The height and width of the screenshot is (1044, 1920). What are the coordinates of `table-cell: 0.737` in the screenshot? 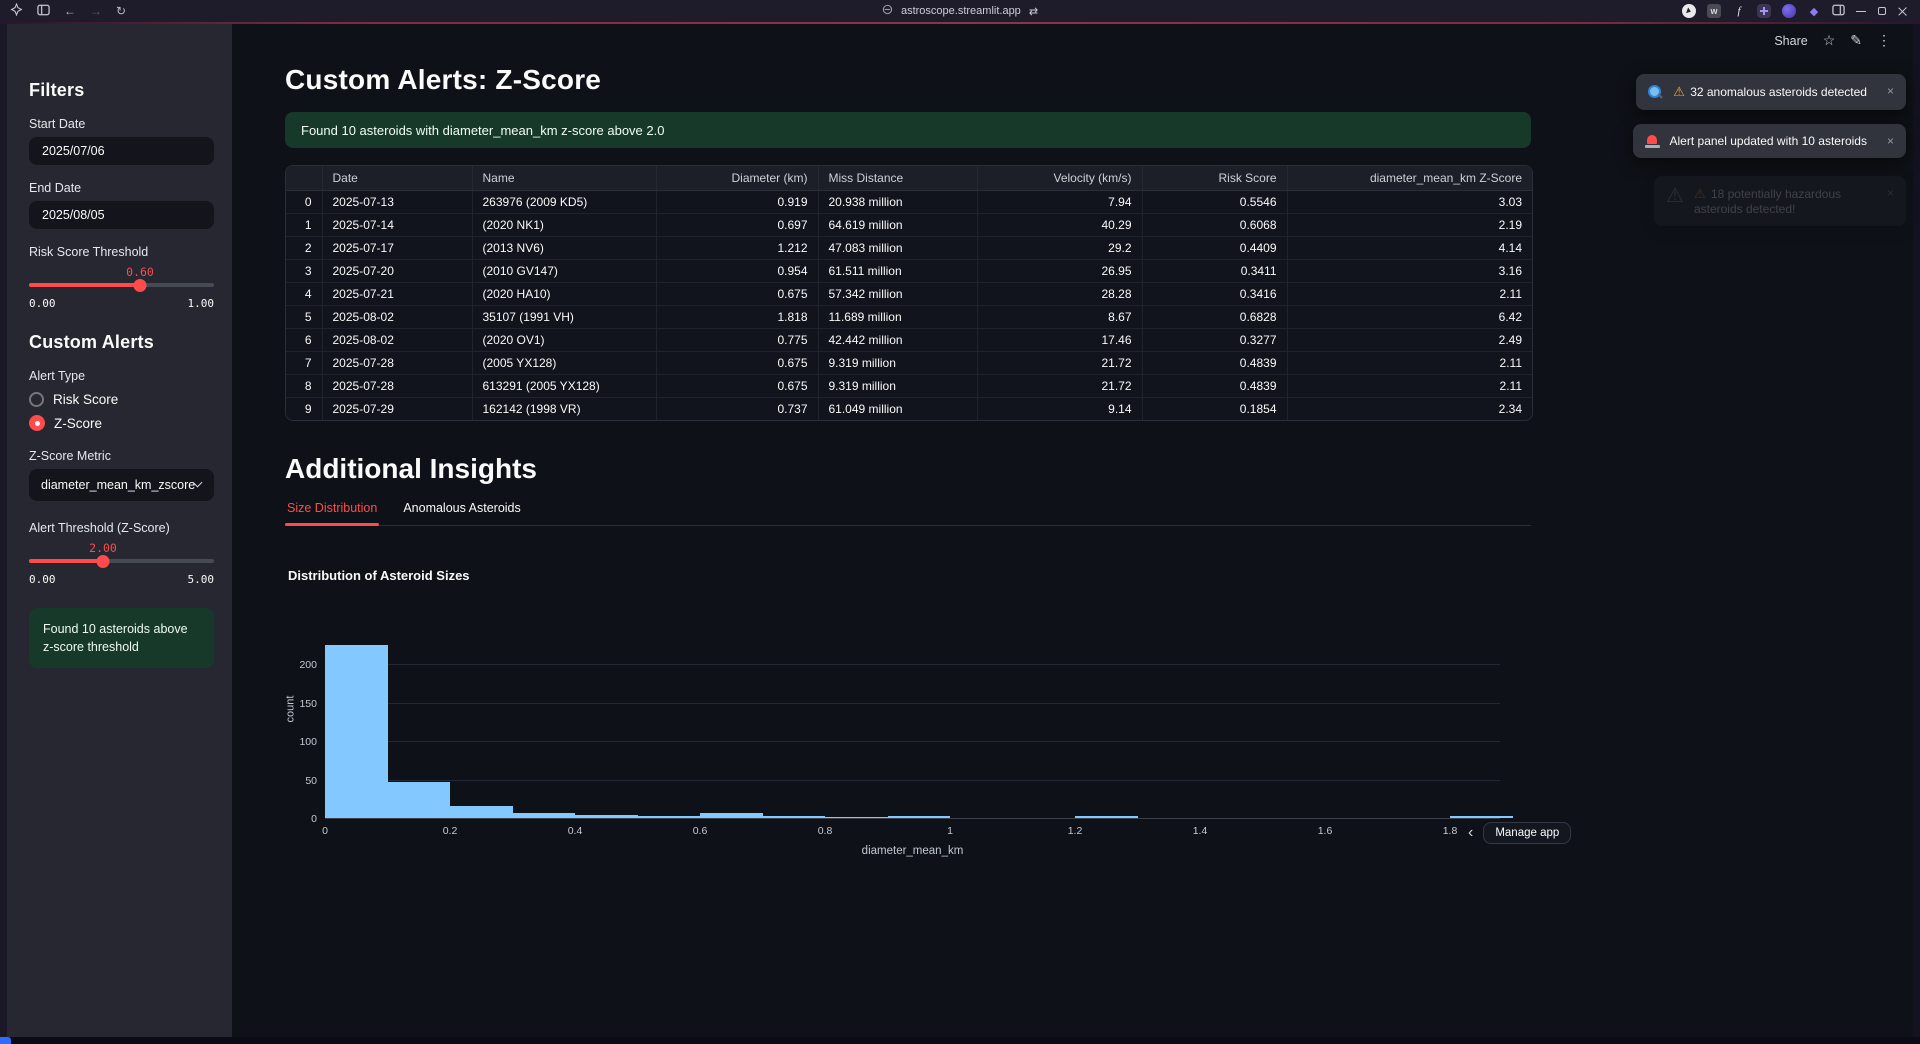 It's located at (737, 408).